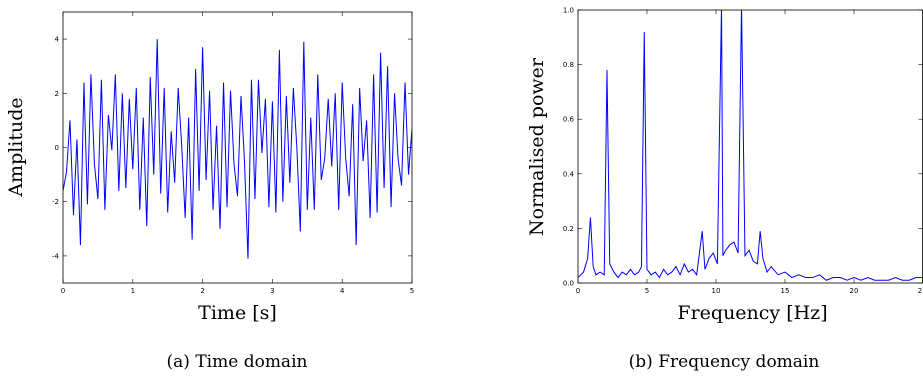 Image resolution: width=923 pixels, height=378 pixels. I want to click on x-tick-label: 1, so click(133, 291).